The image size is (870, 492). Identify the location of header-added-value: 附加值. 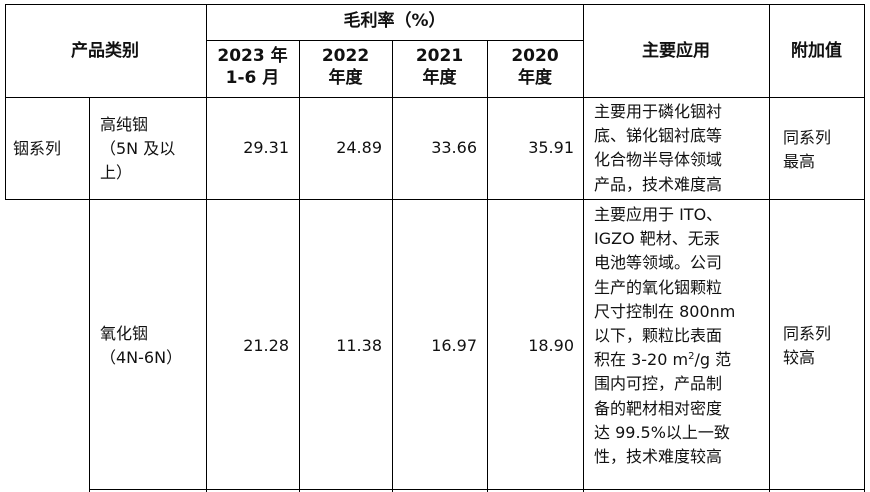
(816, 51).